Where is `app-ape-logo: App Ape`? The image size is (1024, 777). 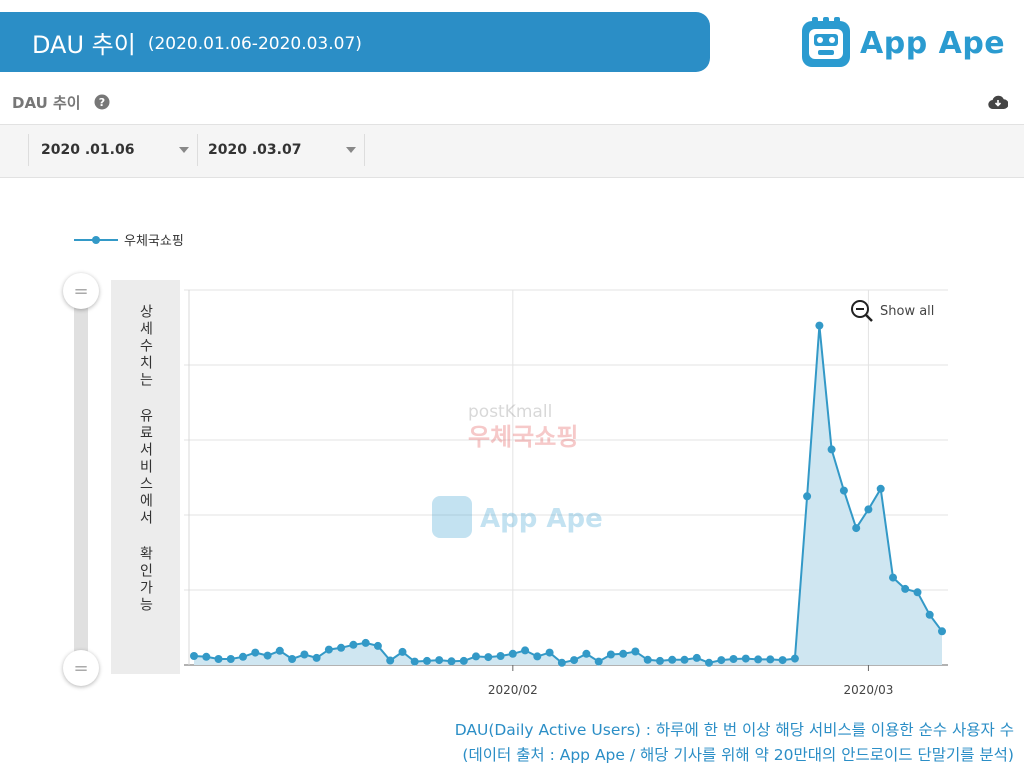 app-ape-logo: App Ape is located at coordinates (902, 43).